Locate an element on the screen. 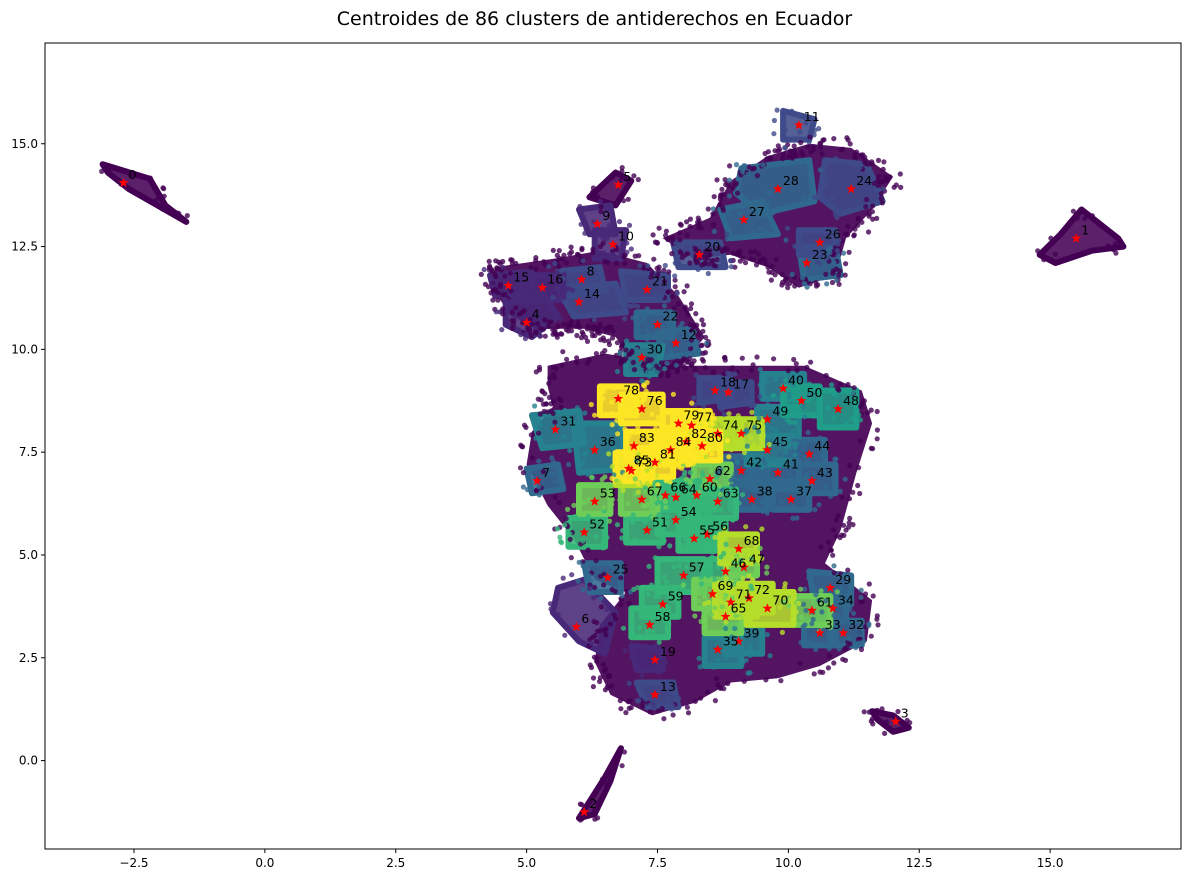 This screenshot has height=887, width=1189. centroid-label-28: 28 is located at coordinates (791, 180).